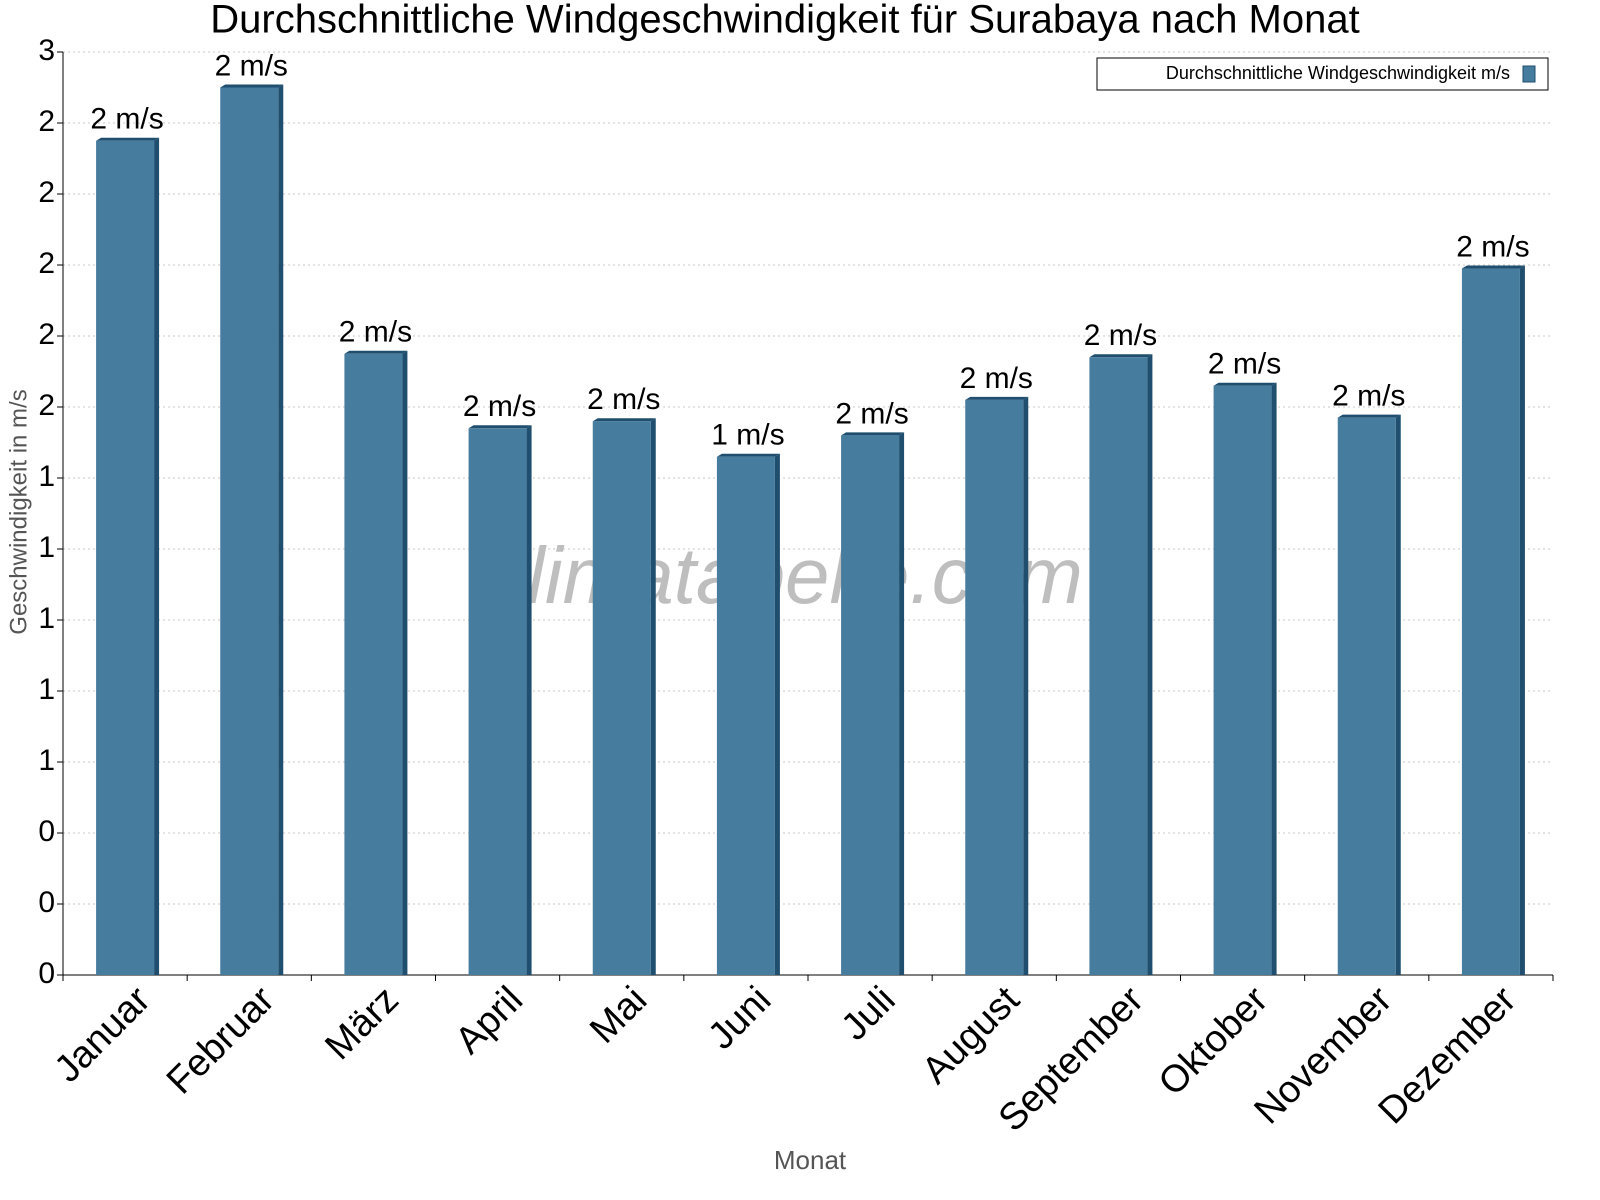 The width and height of the screenshot is (1600, 1200). What do you see at coordinates (221, 1041) in the screenshot?
I see `x-tick-label: Februar` at bounding box center [221, 1041].